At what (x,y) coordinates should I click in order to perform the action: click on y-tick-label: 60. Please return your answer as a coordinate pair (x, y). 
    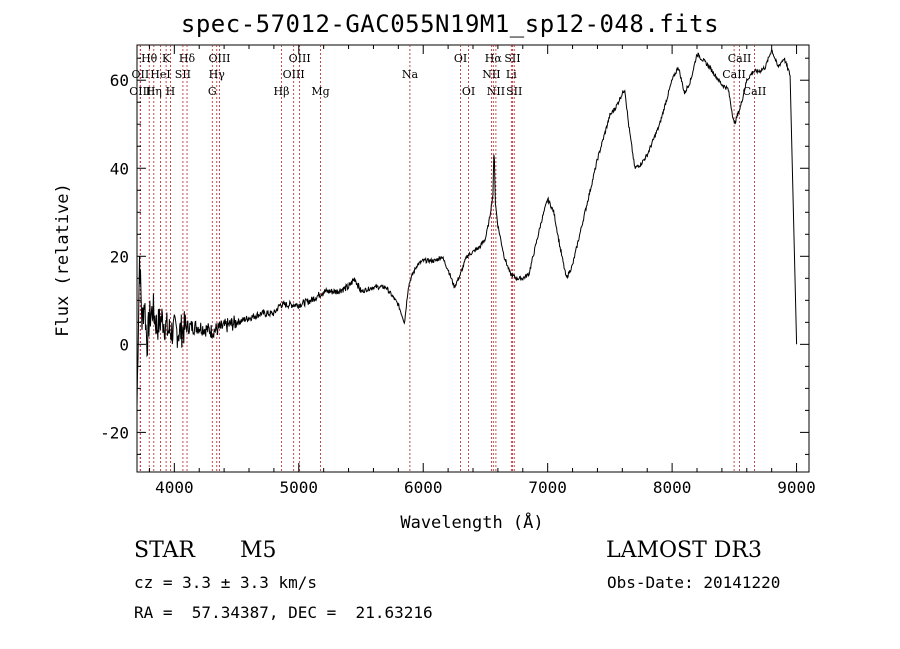
    Looking at the image, I should click on (119, 80).